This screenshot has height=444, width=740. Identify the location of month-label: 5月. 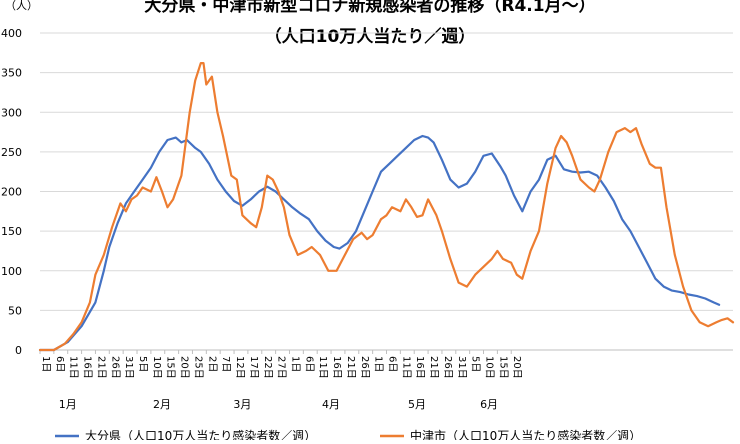
(417, 404).